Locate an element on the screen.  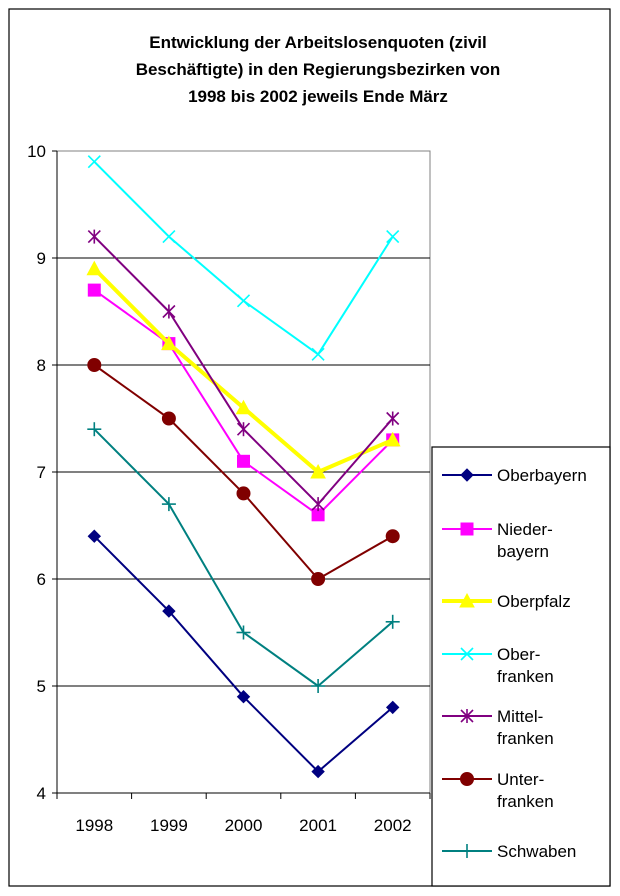
legend-marker-oberpfalz is located at coordinates (467, 600).